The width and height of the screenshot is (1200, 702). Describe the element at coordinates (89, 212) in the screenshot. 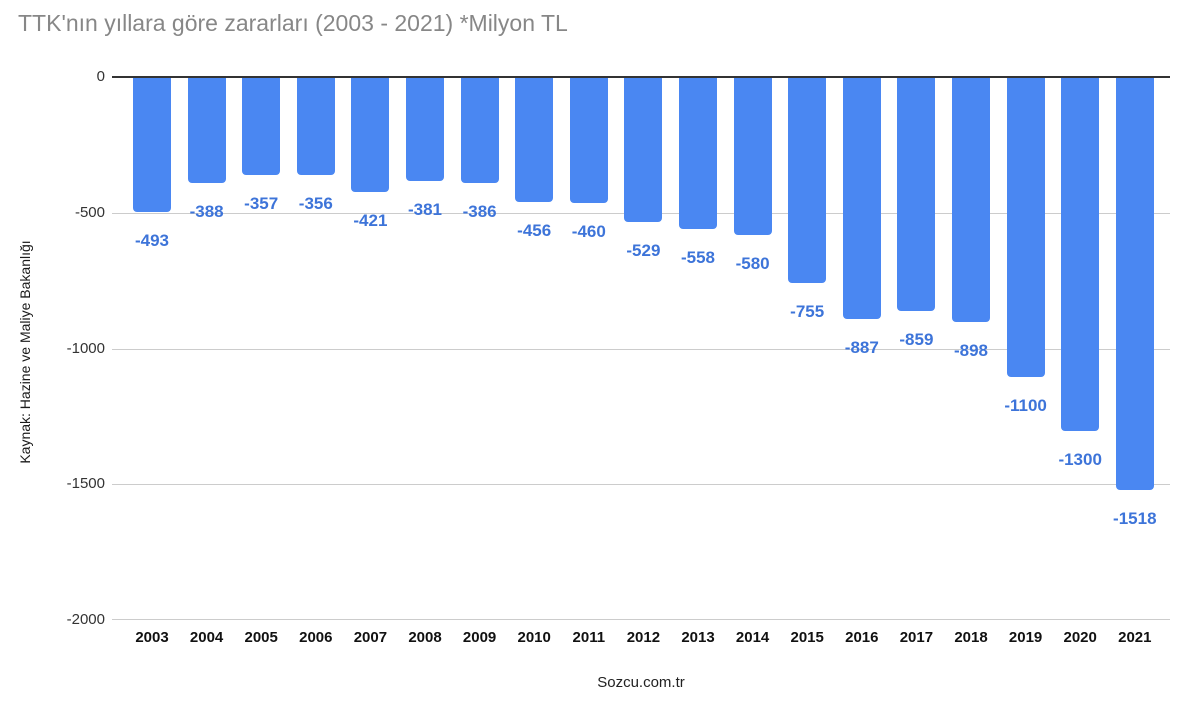

I see `y-tick-label: -500` at that location.